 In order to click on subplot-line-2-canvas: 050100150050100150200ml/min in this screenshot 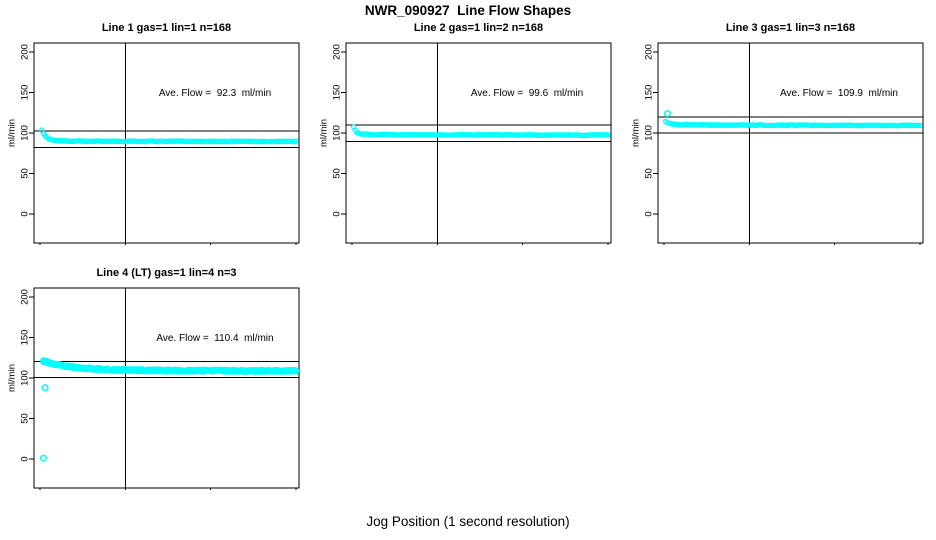, I will do `click(465, 143)`.